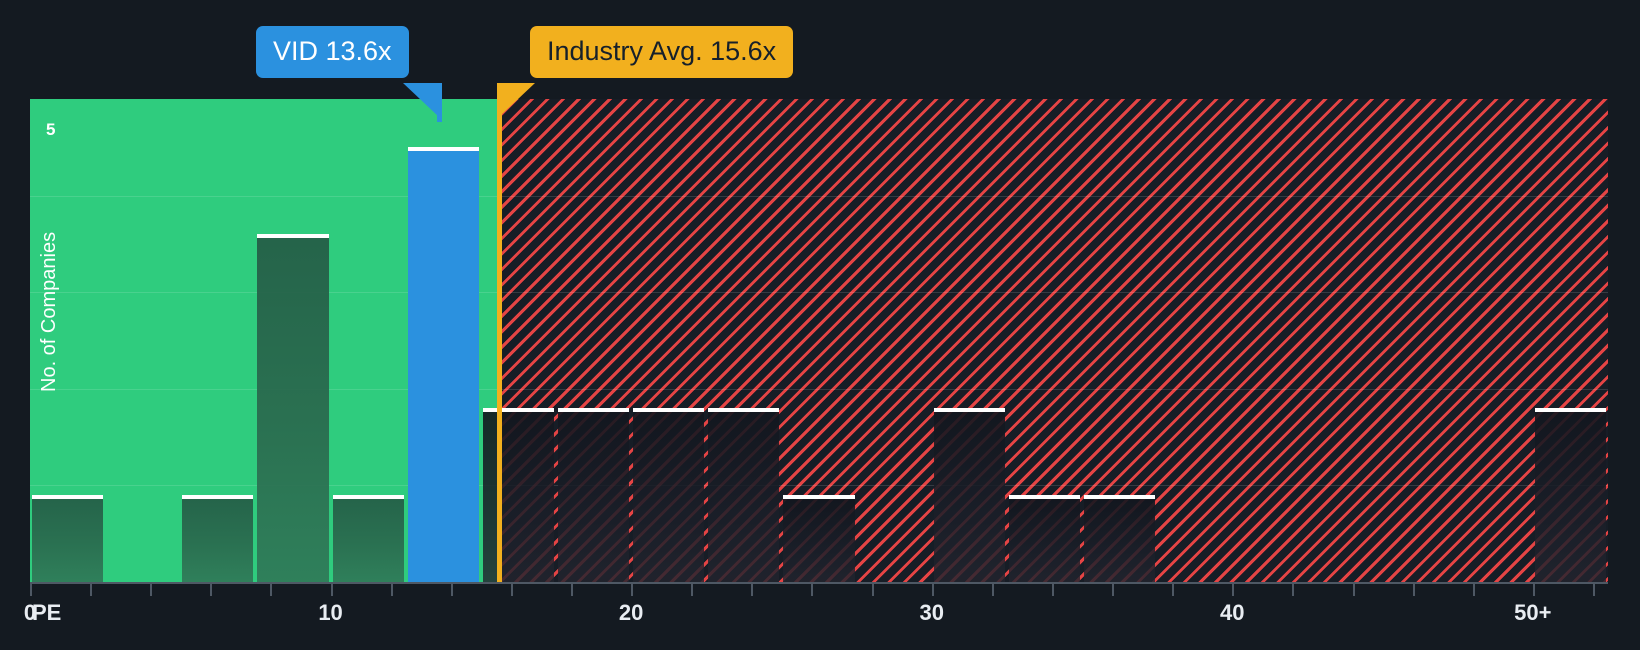 The image size is (1640, 650). I want to click on y-axis-title: No. of Companies, so click(49, 311).